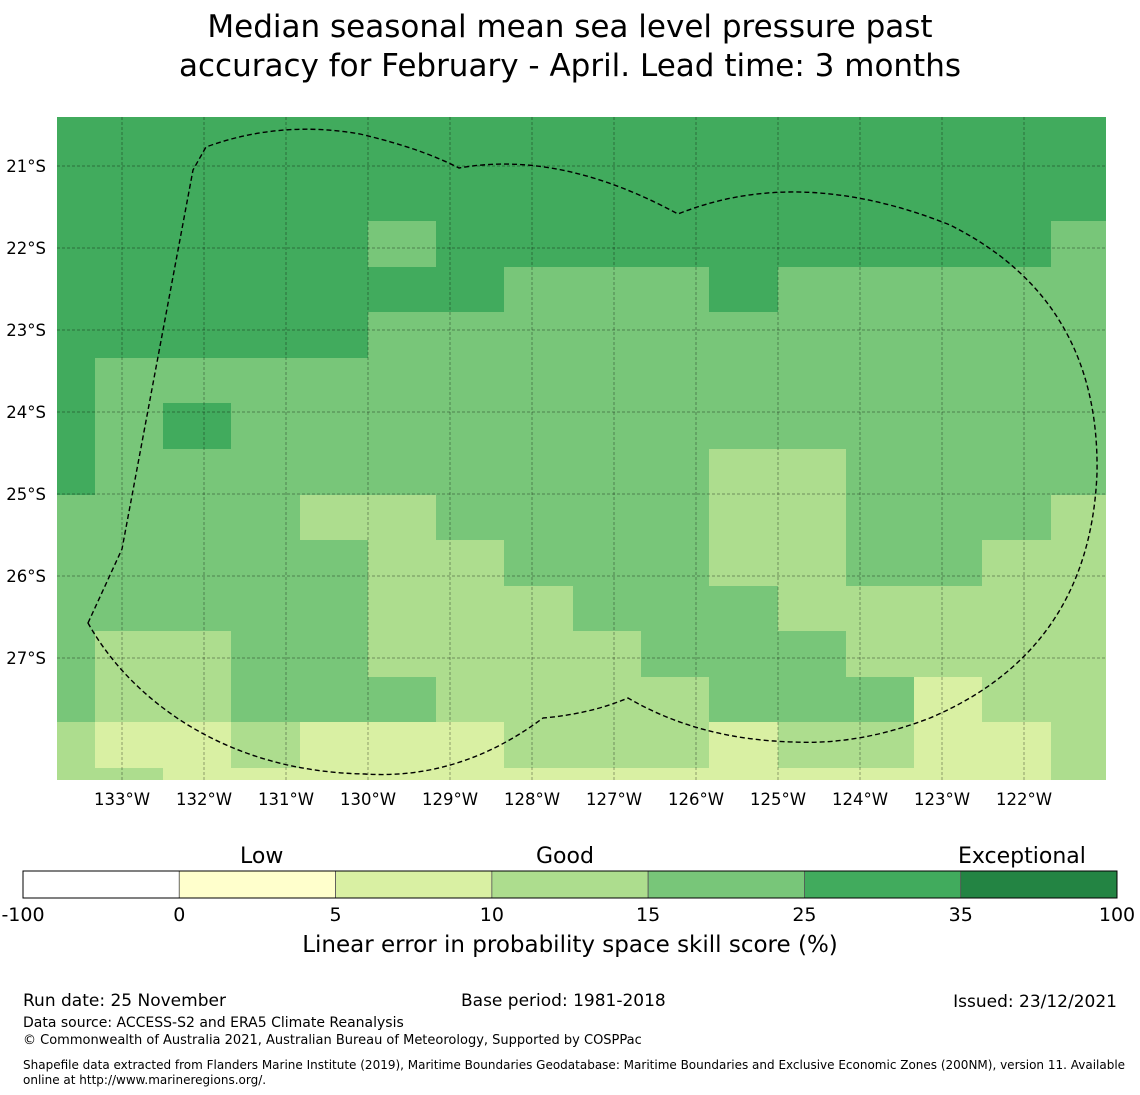  What do you see at coordinates (204, 799) in the screenshot?
I see `lon-tick-label: 132°W` at bounding box center [204, 799].